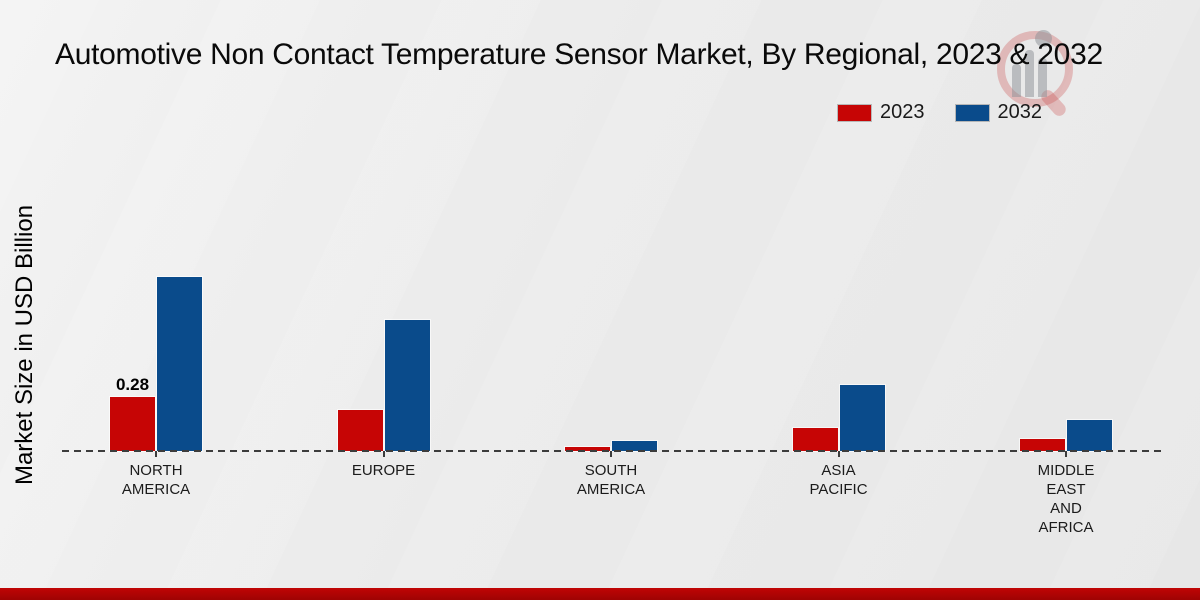 This screenshot has width=1200, height=600. What do you see at coordinates (383, 470) in the screenshot?
I see `x-axis-label-europe: EUROPE` at bounding box center [383, 470].